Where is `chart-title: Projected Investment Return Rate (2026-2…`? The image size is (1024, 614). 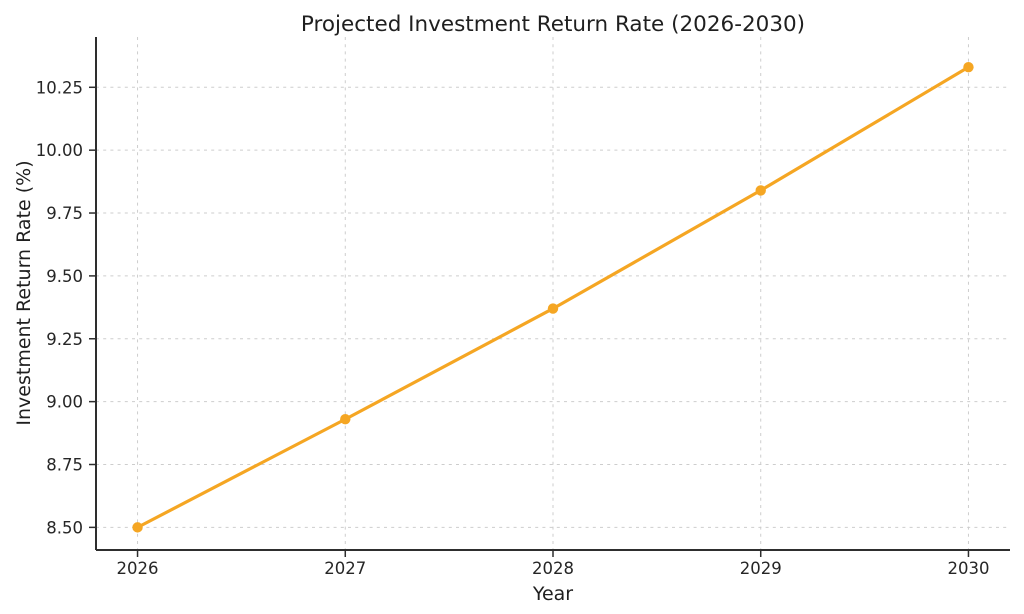 chart-title: Projected Investment Return Rate (2026-2… is located at coordinates (553, 24).